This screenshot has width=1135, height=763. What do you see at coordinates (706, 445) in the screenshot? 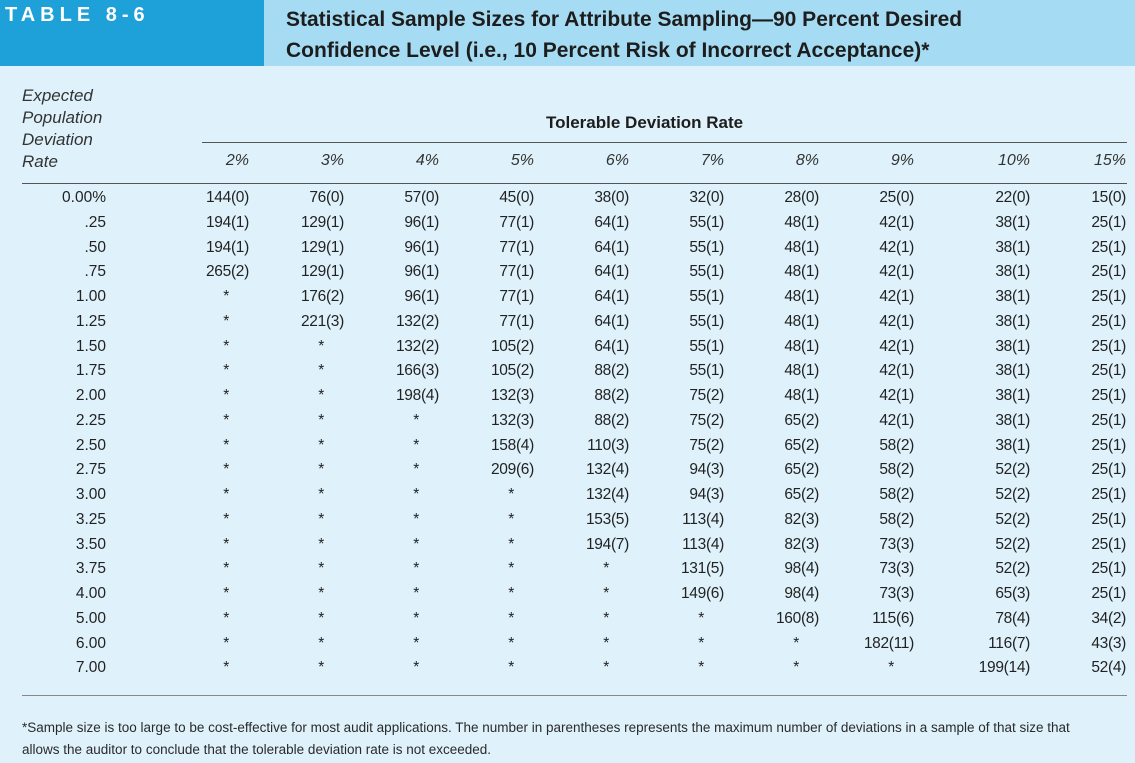
I see `table-cell: 75(2)` at bounding box center [706, 445].